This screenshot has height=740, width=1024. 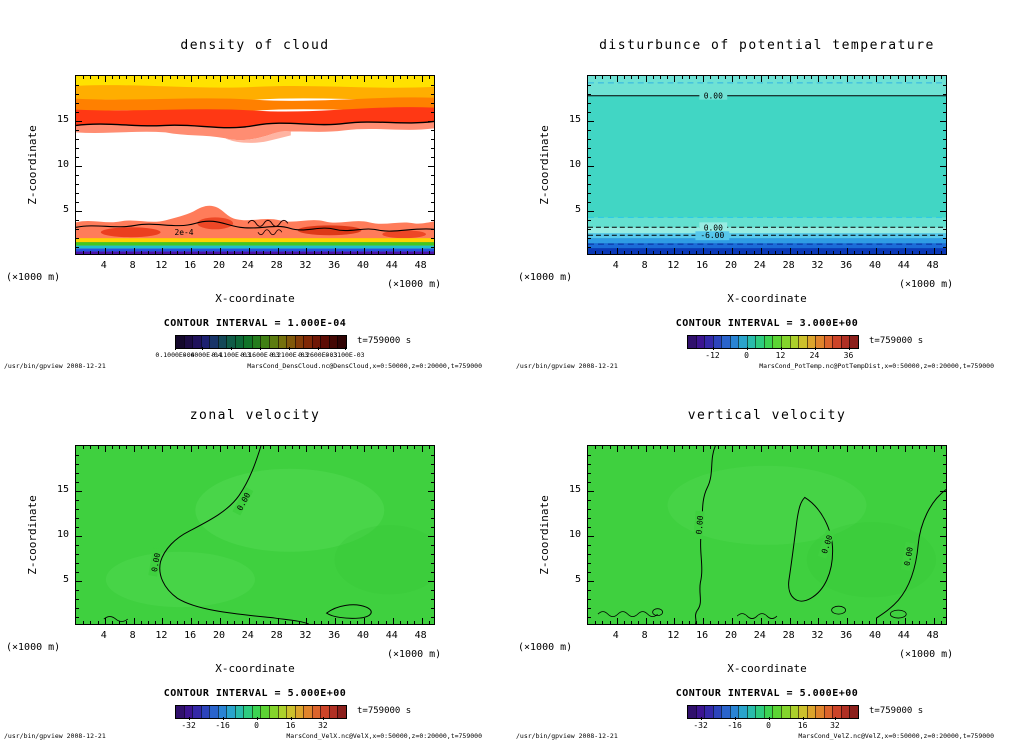 I want to click on cloud-top-deck, so click(x=255, y=109).